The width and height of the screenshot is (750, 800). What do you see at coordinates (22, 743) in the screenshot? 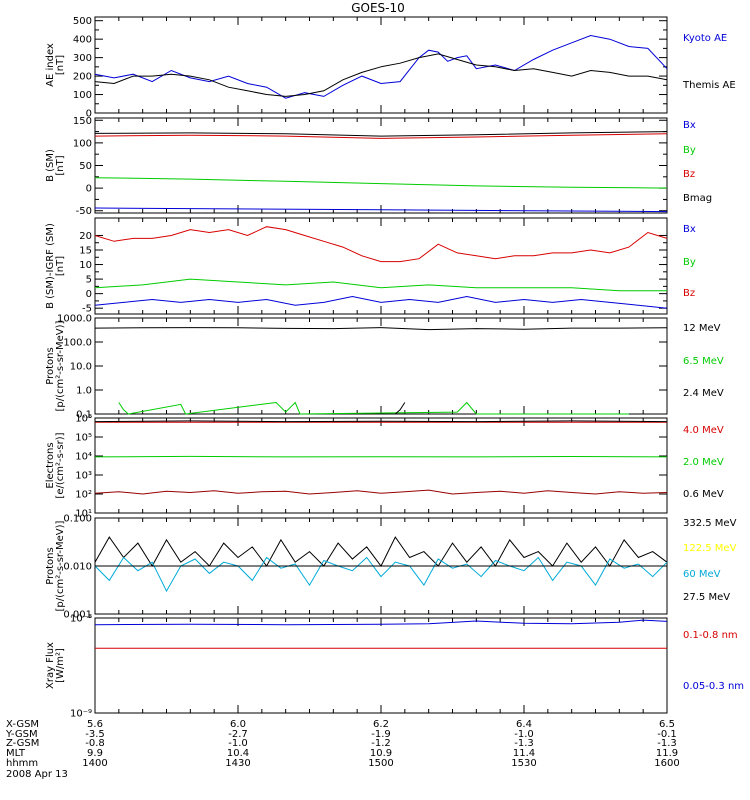
I see `ephemeris-row-label: Z-GSM` at bounding box center [22, 743].